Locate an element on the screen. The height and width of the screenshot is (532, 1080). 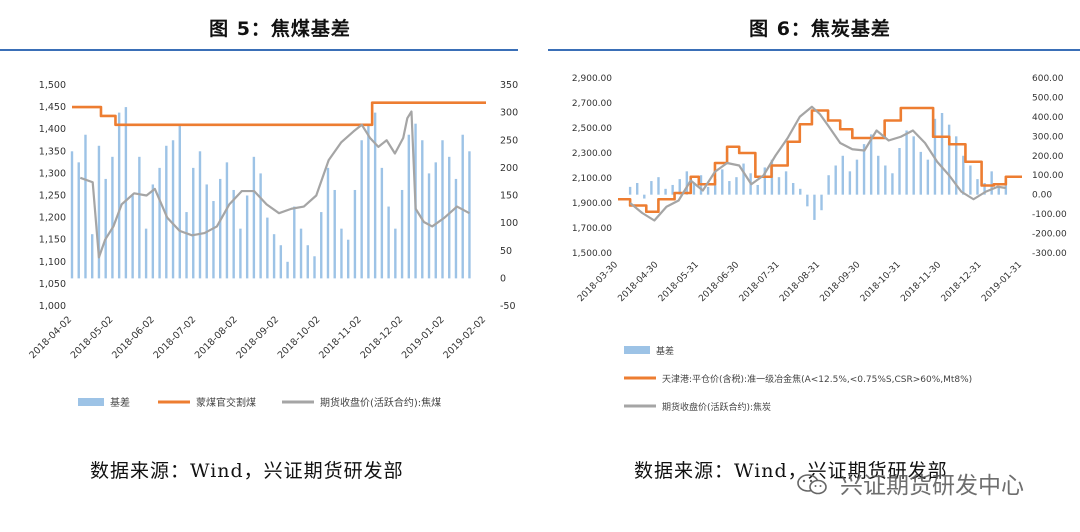
right-axis-tick-label: -50 is located at coordinates (508, 306).